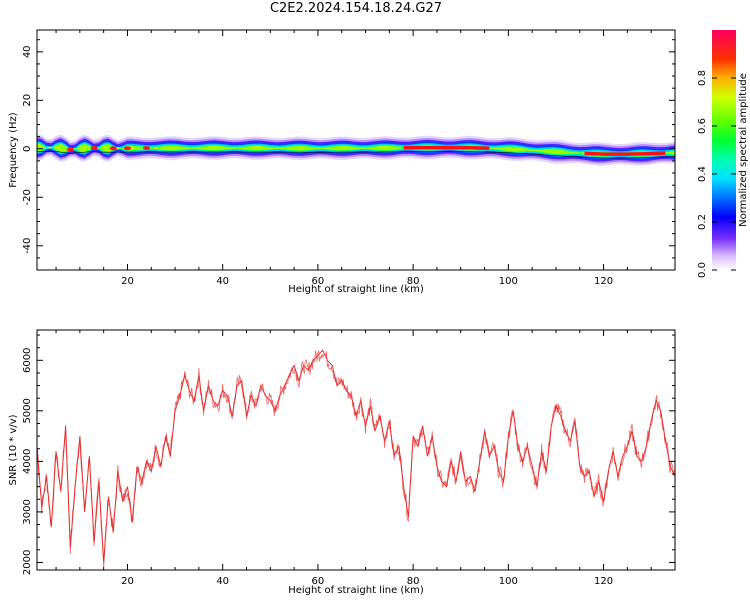  What do you see at coordinates (702, 78) in the screenshot?
I see `colorbar-tick-label: 0.8` at bounding box center [702, 78].